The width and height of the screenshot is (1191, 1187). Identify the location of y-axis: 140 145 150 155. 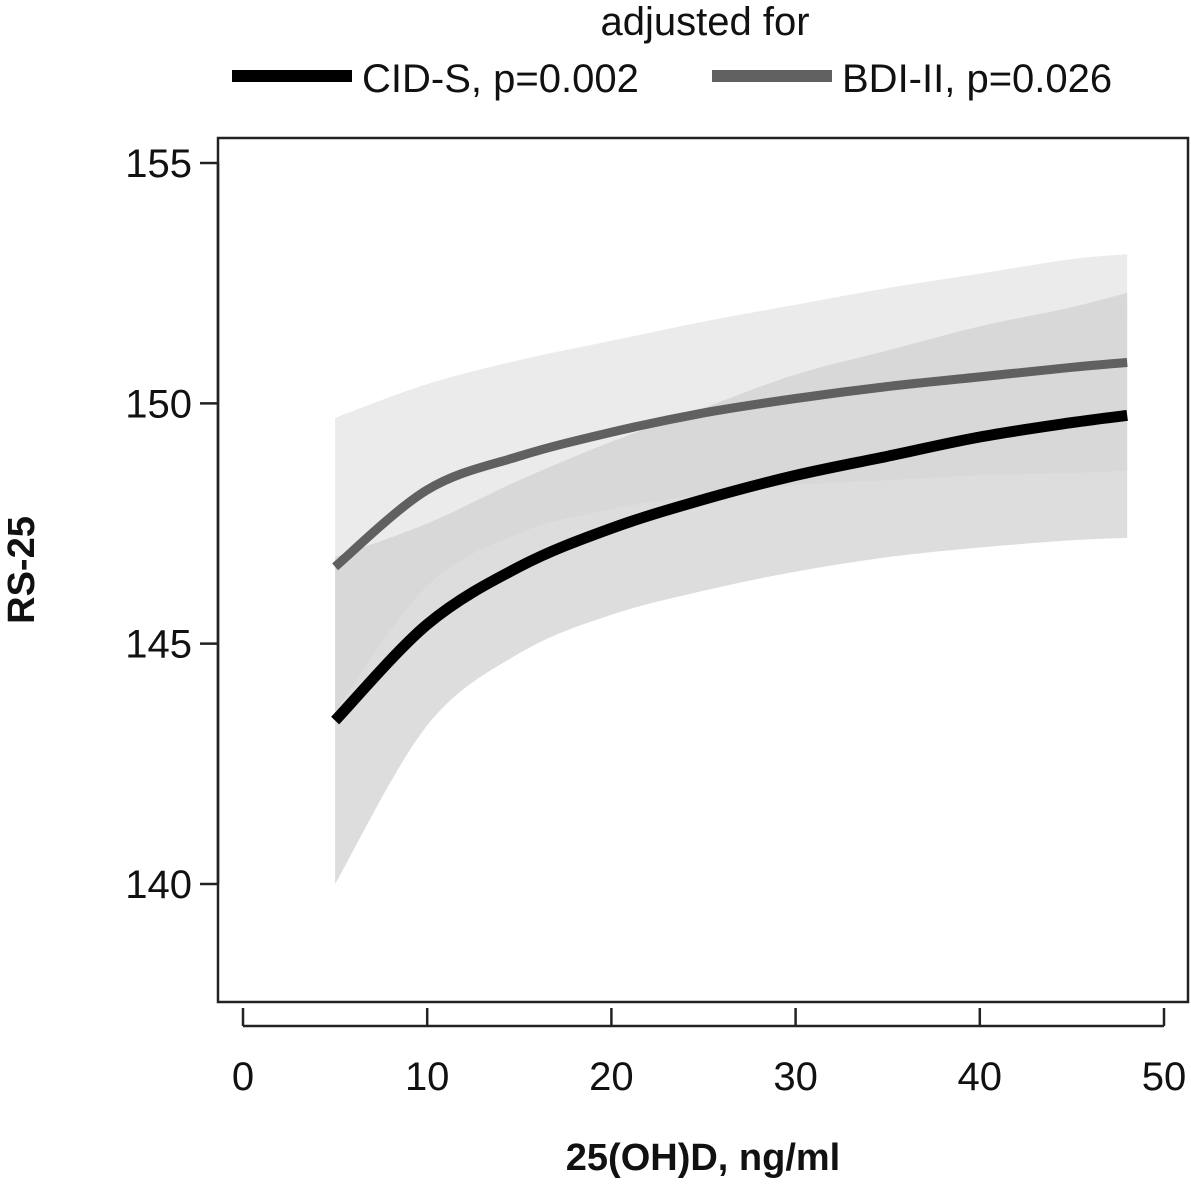
(172, 524).